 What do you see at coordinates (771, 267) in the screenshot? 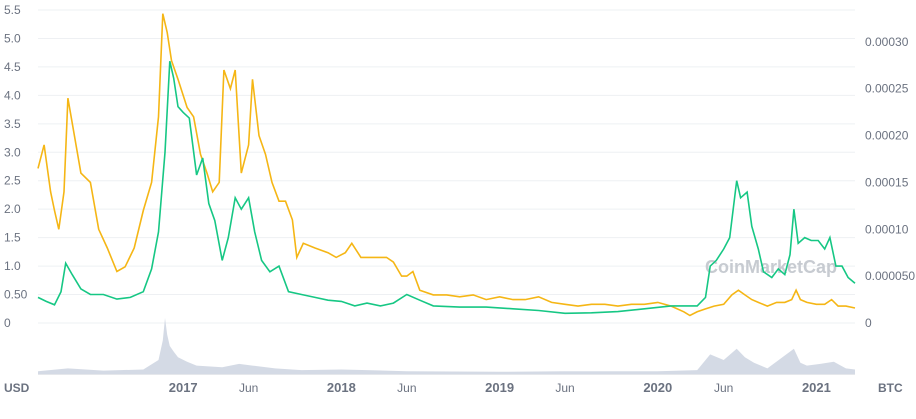
I see `watermark: CoinMarketCap` at bounding box center [771, 267].